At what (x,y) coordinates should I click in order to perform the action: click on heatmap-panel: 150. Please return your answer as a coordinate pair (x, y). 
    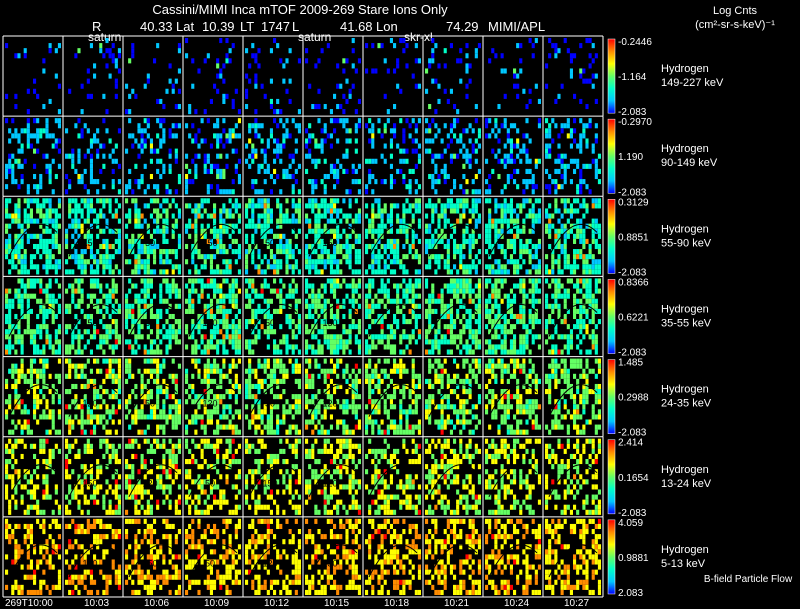
    Looking at the image, I should click on (93, 236).